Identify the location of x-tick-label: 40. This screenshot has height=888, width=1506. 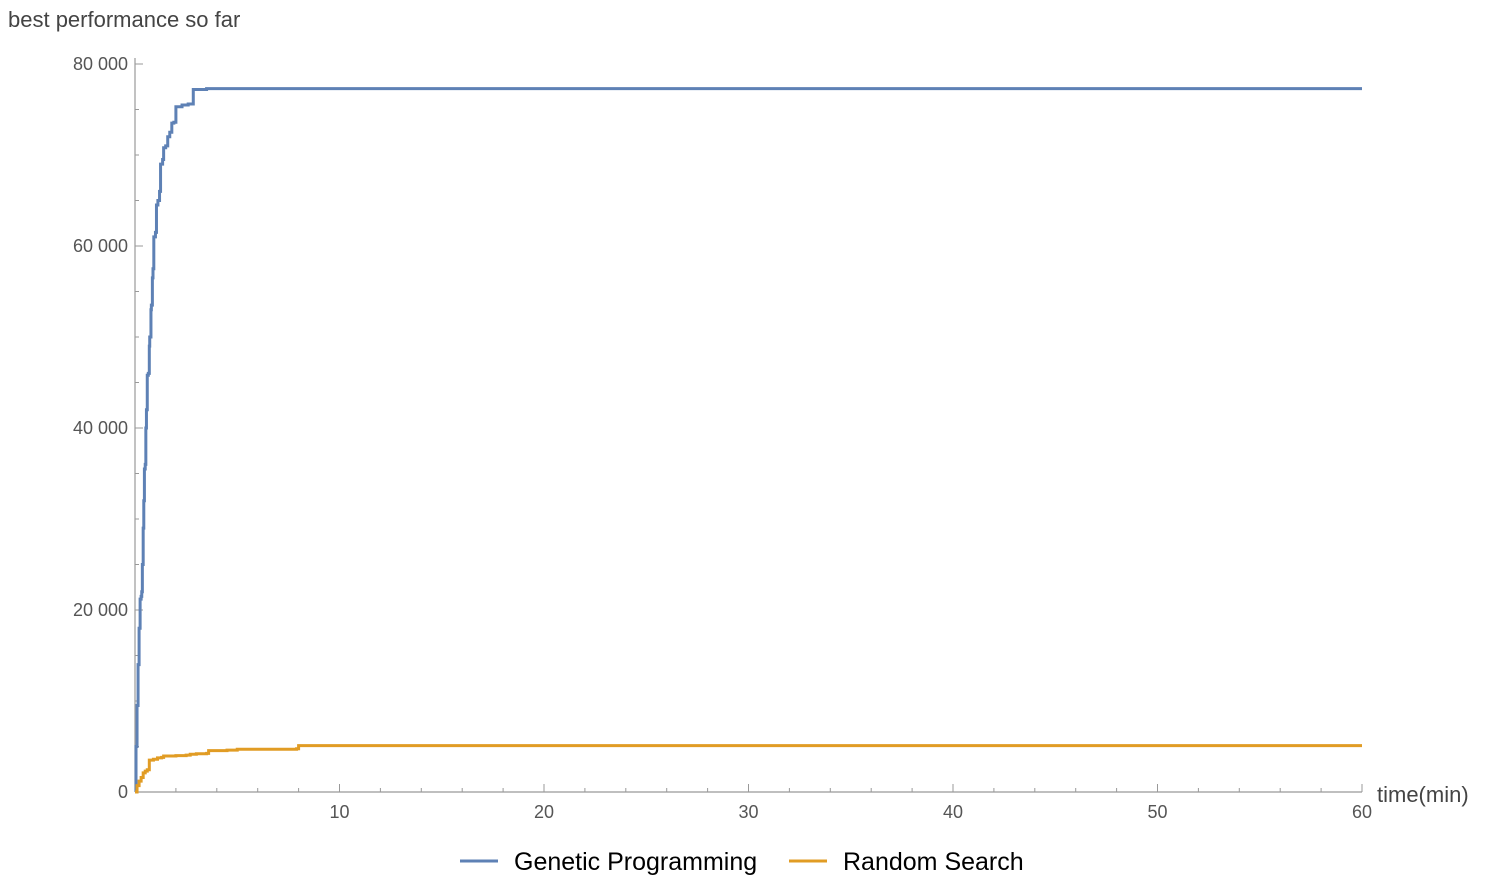
(953, 812).